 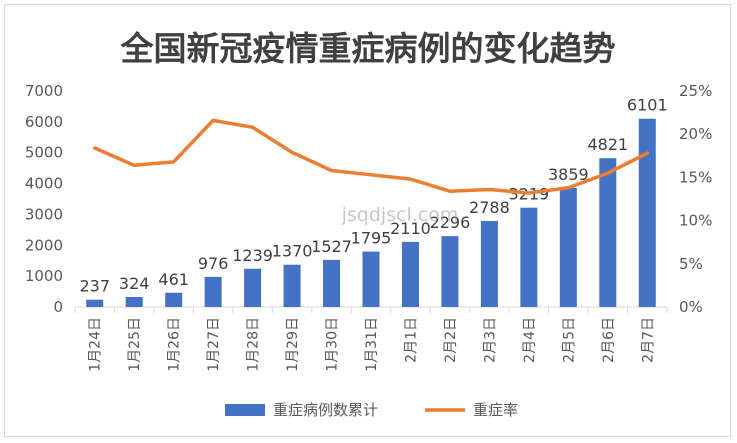 What do you see at coordinates (213, 263) in the screenshot?
I see `bar-data-label: 976` at bounding box center [213, 263].